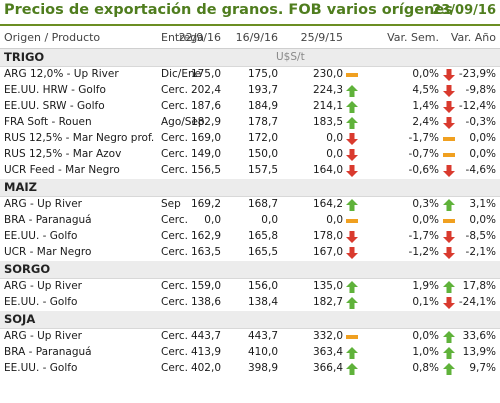 The height and width of the screenshot is (403, 500). What do you see at coordinates (425, 204) in the screenshot?
I see `var-sem-cell: 0,3%` at bounding box center [425, 204].